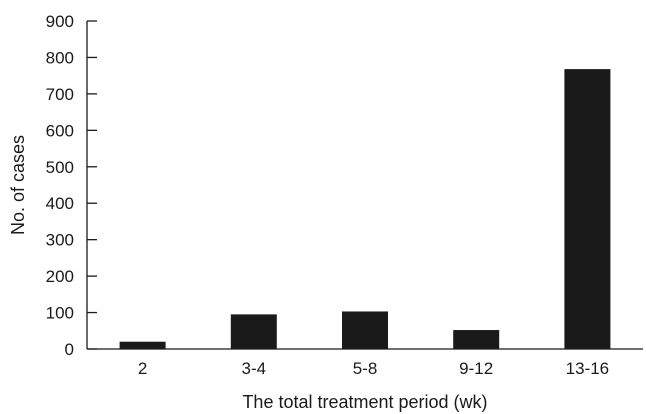  Describe the element at coordinates (60, 276) in the screenshot. I see `y-tick-label: 200` at that location.